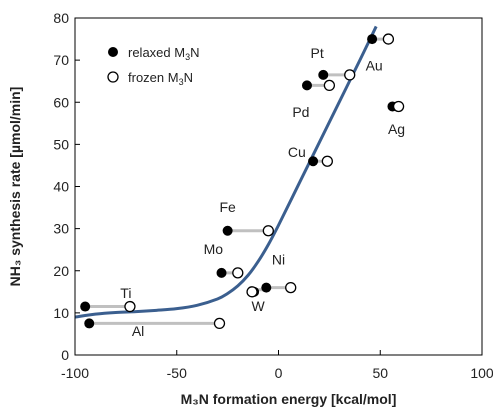 The height and width of the screenshot is (412, 493). I want to click on y-tick-label: 40, so click(61, 187).